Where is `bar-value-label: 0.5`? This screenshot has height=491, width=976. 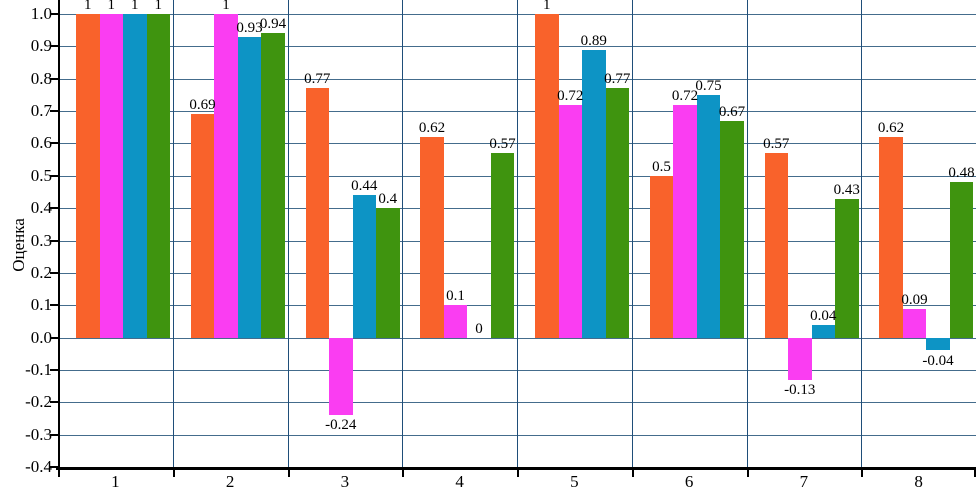
bar-value-label: 0.5 is located at coordinates (661, 166).